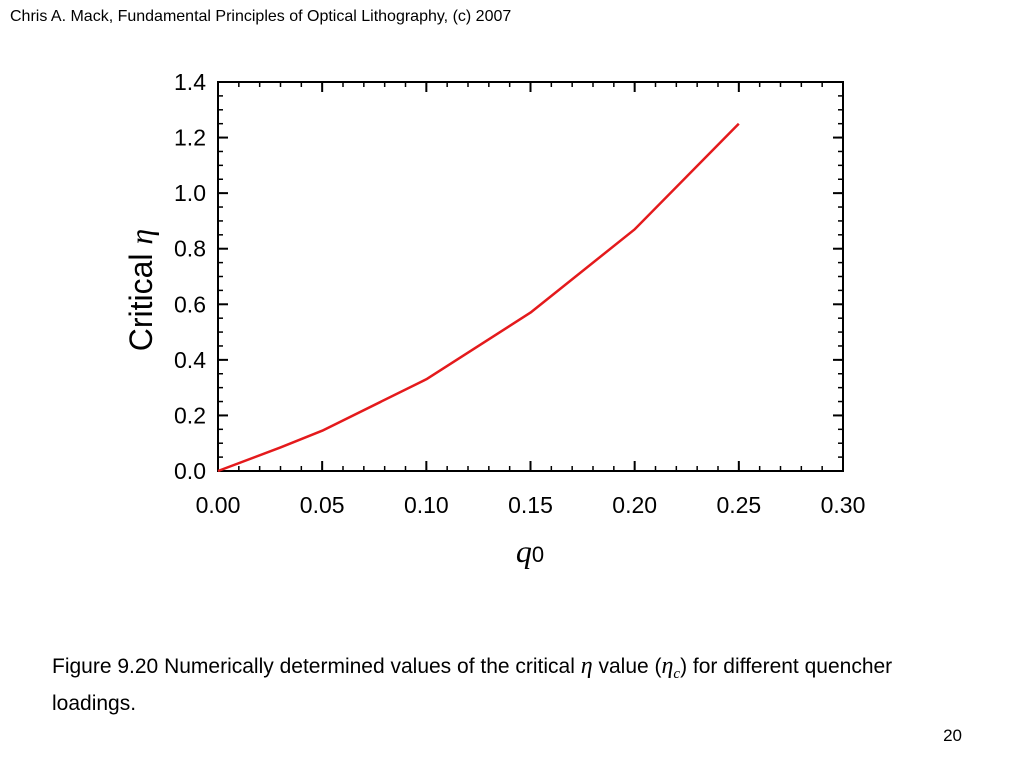 Image resolution: width=1024 pixels, height=768 pixels. Describe the element at coordinates (190, 304) in the screenshot. I see `y-tick-label: 0.6` at that location.